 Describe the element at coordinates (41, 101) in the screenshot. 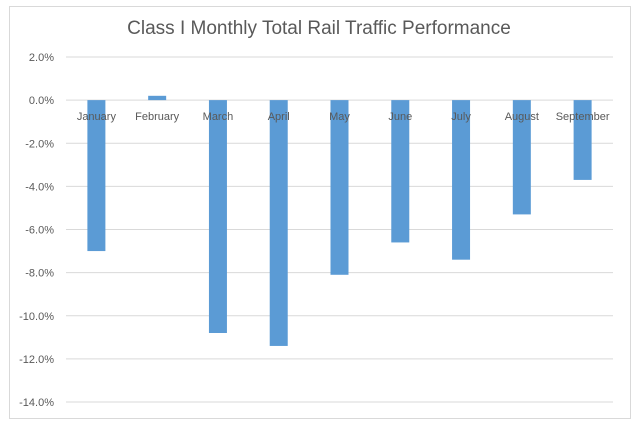

I see `y-tick-label: 0.0%` at that location.